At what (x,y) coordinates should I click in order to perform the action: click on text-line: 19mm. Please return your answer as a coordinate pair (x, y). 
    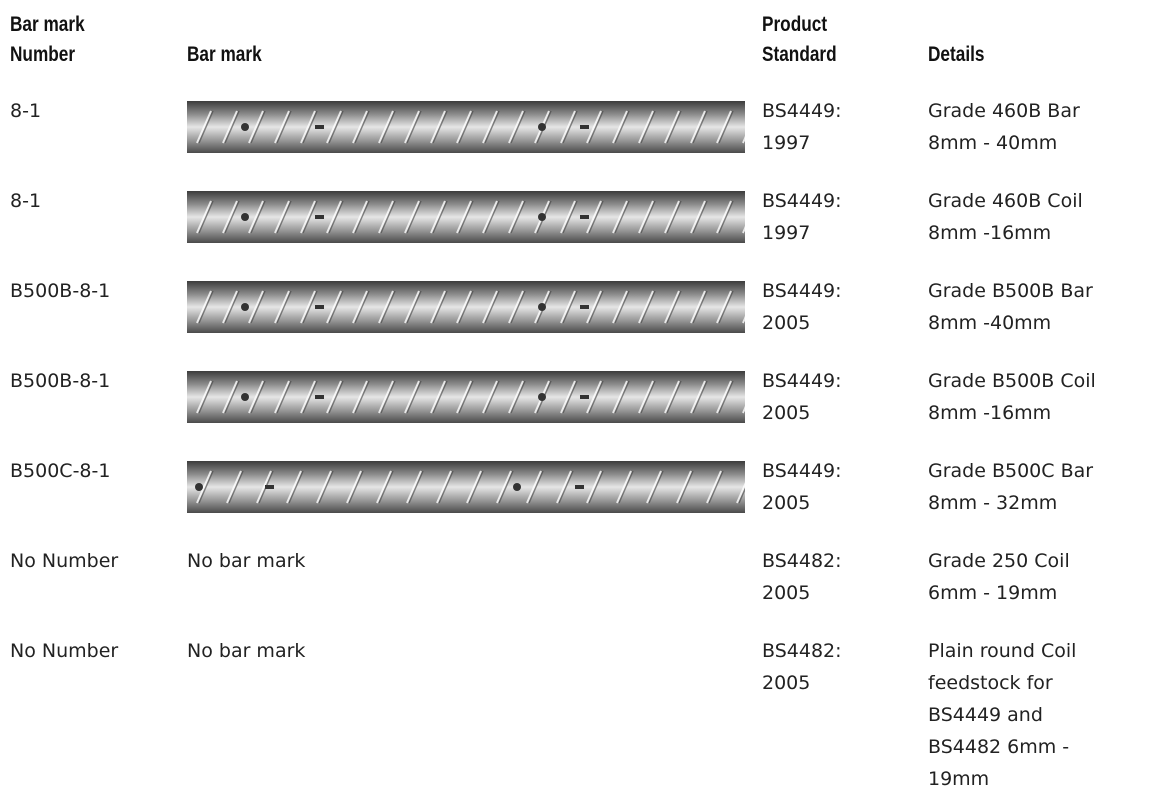
    Looking at the image, I should click on (959, 779).